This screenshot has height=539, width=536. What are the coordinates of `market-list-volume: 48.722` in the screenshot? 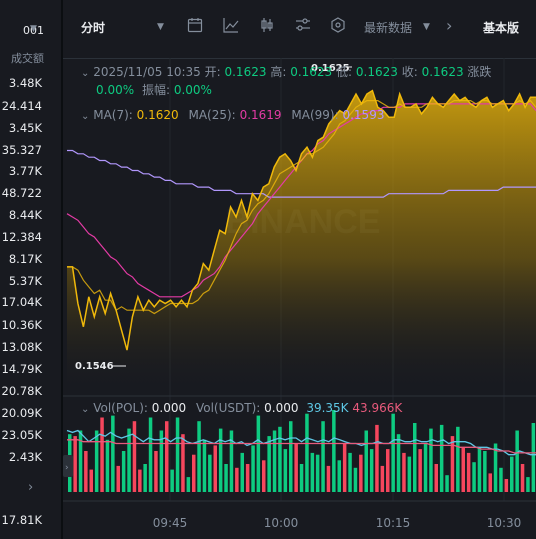 It's located at (21, 193).